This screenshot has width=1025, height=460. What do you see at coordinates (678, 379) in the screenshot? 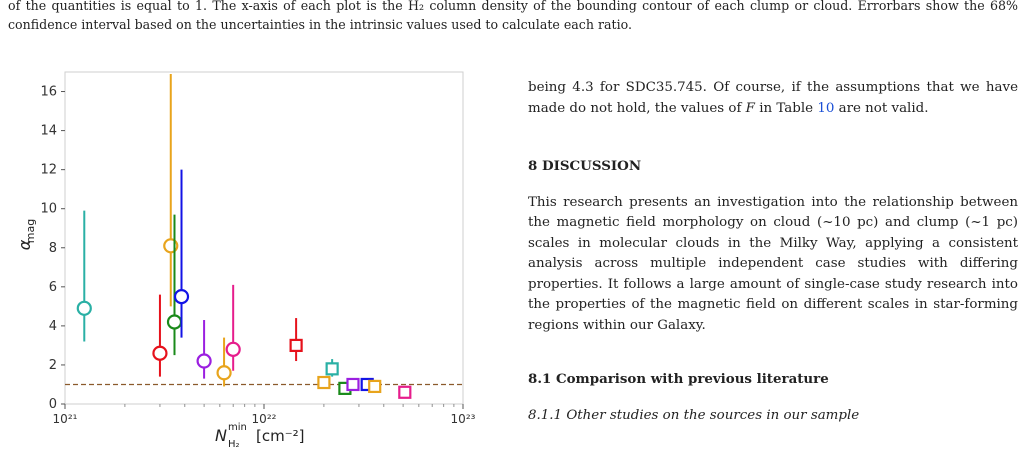
I see `subsection-heading: 8.1 Comparison with previous literature` at bounding box center [678, 379].